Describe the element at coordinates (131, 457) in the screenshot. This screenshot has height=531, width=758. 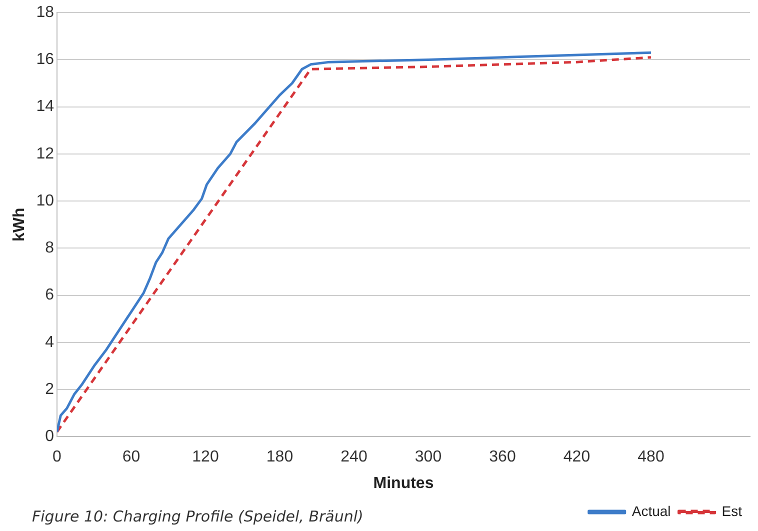
I see `x-tick-label: 60` at that location.